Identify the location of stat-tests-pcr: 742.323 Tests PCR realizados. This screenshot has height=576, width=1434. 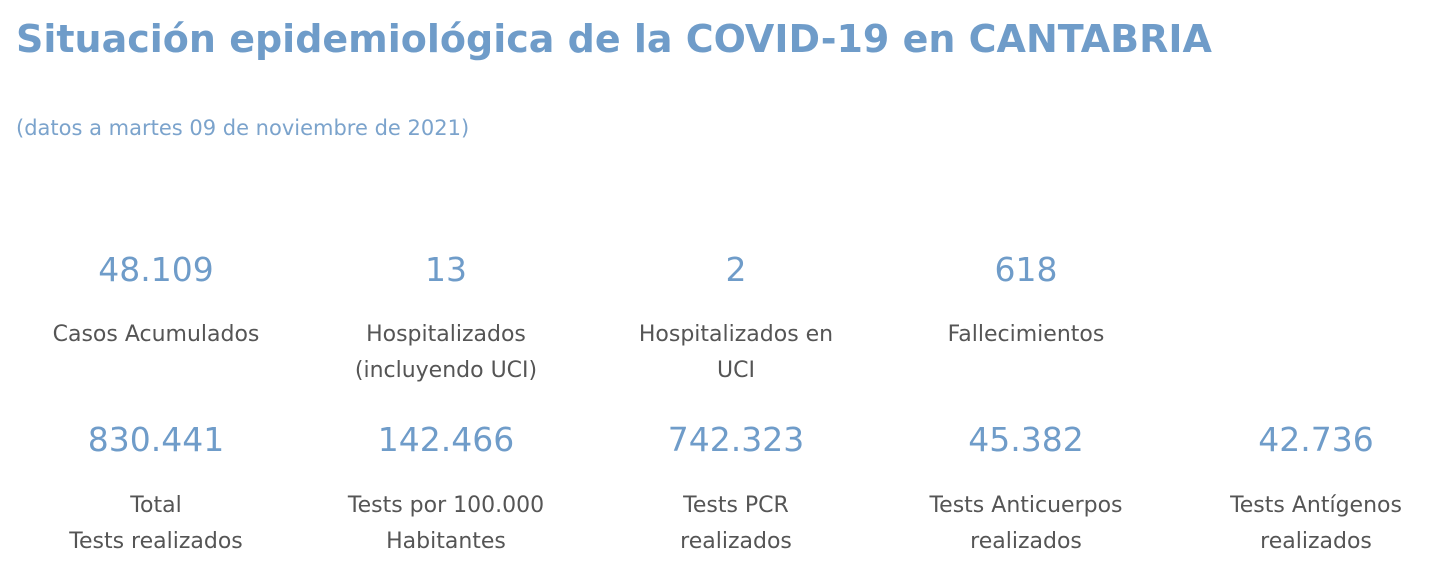
(736, 490).